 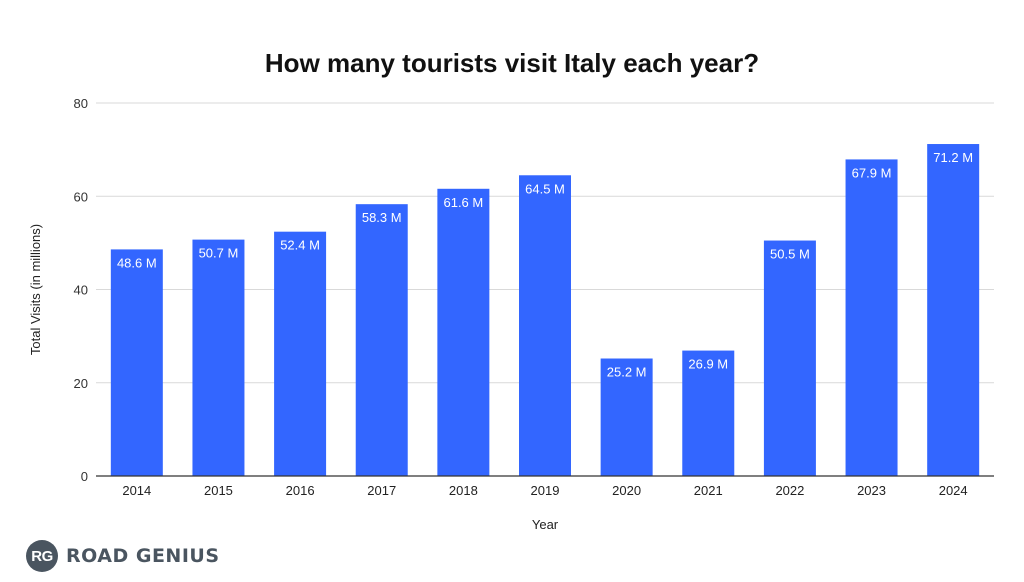 What do you see at coordinates (81, 383) in the screenshot?
I see `y-tick-label: 20` at bounding box center [81, 383].